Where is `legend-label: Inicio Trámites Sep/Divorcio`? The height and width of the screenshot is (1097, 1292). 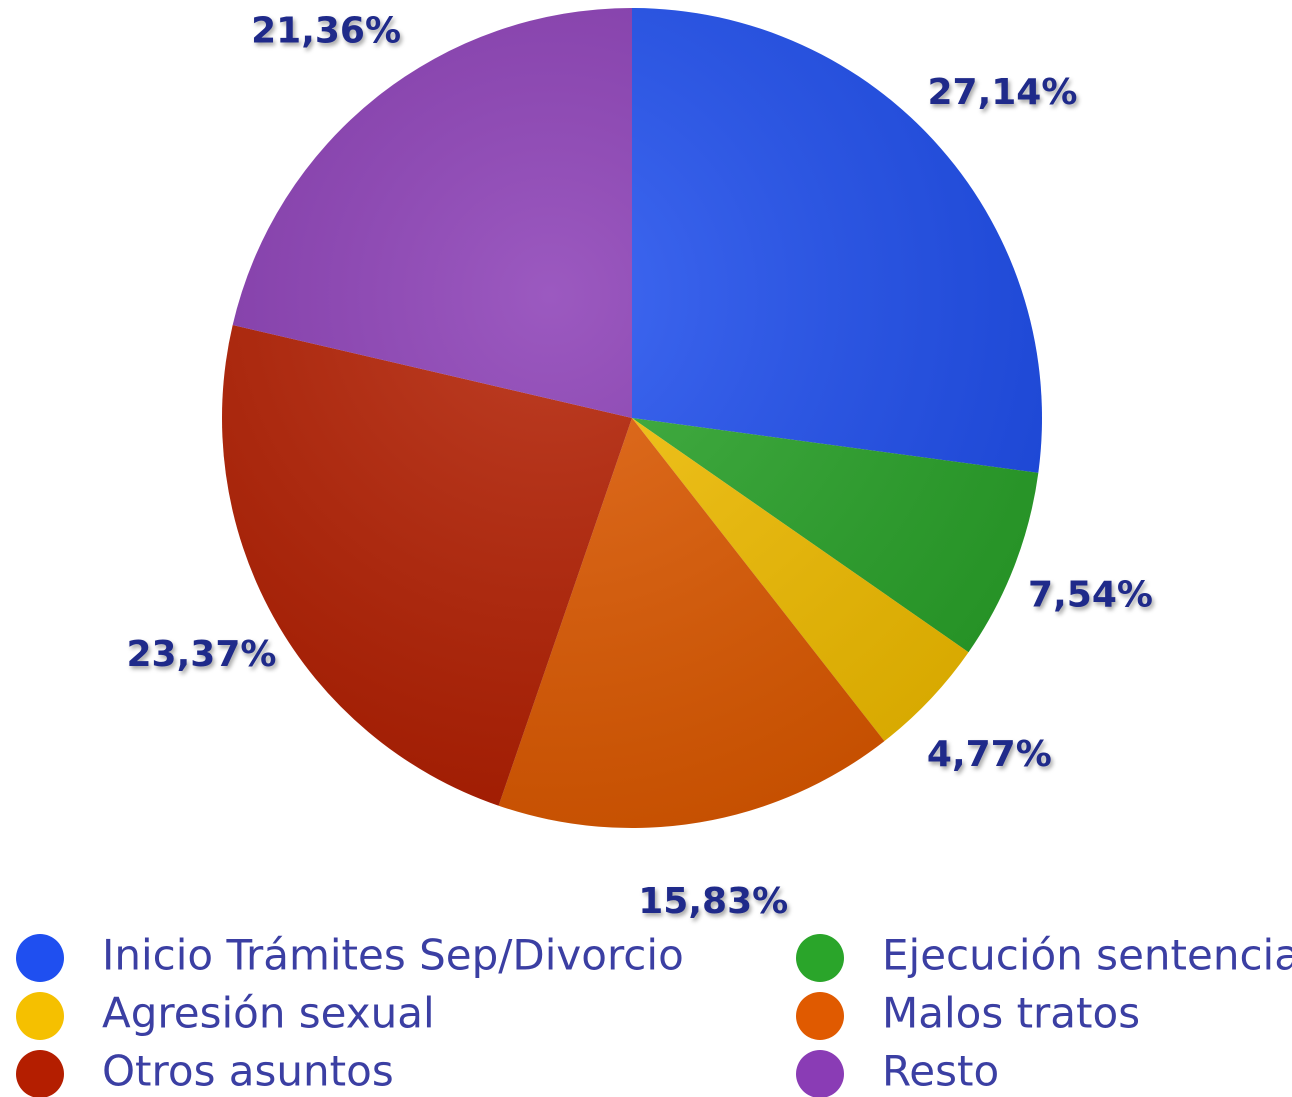
legend-label: Inicio Trámites Sep/Divorcio is located at coordinates (393, 955).